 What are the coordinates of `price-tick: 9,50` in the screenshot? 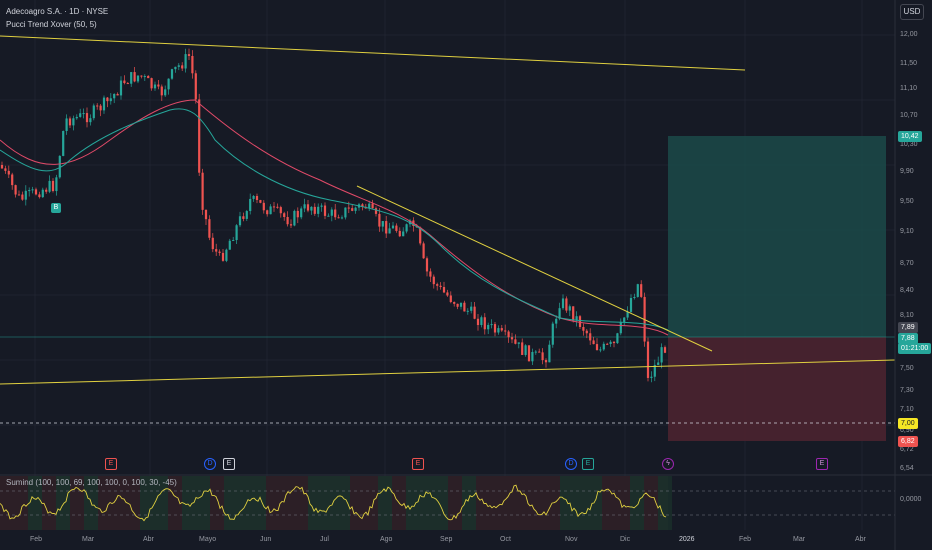 It's located at (907, 201).